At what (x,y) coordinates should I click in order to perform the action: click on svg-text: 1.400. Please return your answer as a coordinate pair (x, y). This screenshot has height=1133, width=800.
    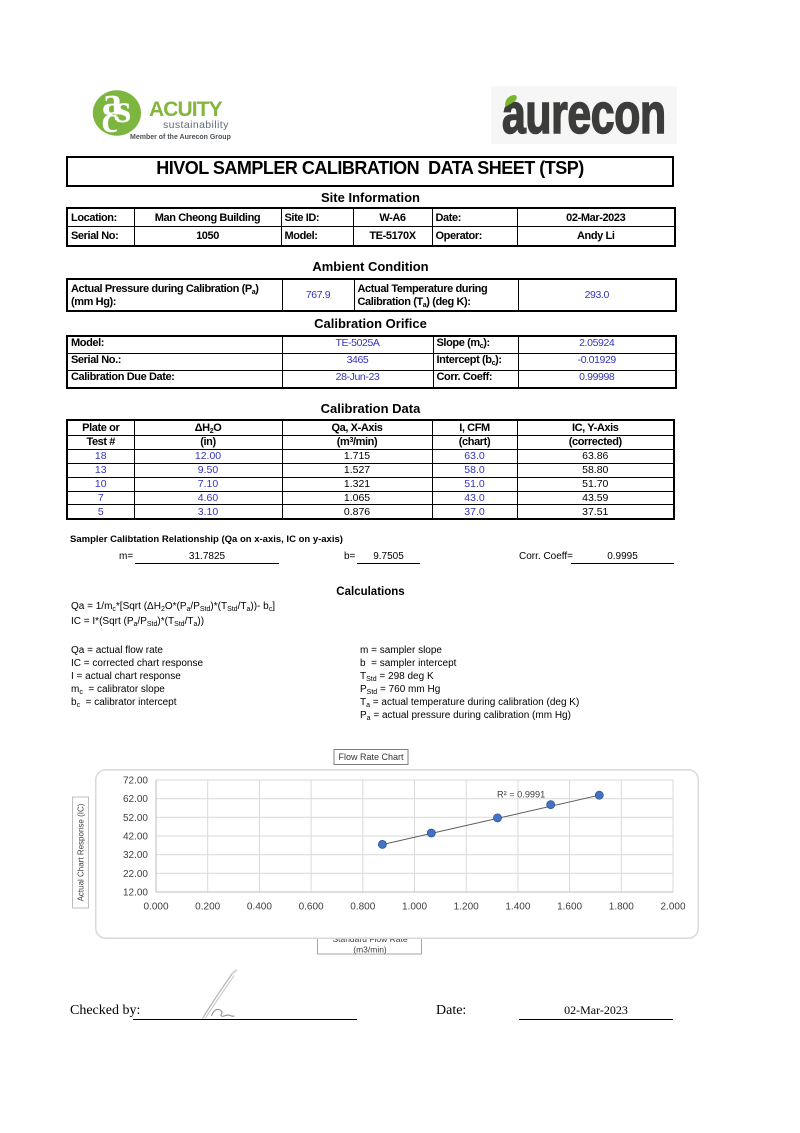
    Looking at the image, I should click on (517, 907).